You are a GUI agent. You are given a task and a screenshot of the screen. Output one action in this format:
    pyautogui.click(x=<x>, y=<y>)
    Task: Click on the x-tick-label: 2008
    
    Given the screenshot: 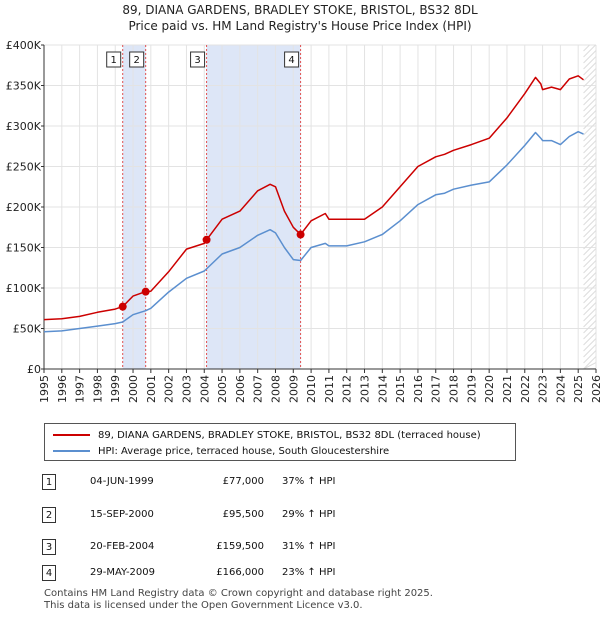 What is the action you would take?
    pyautogui.click(x=275, y=389)
    